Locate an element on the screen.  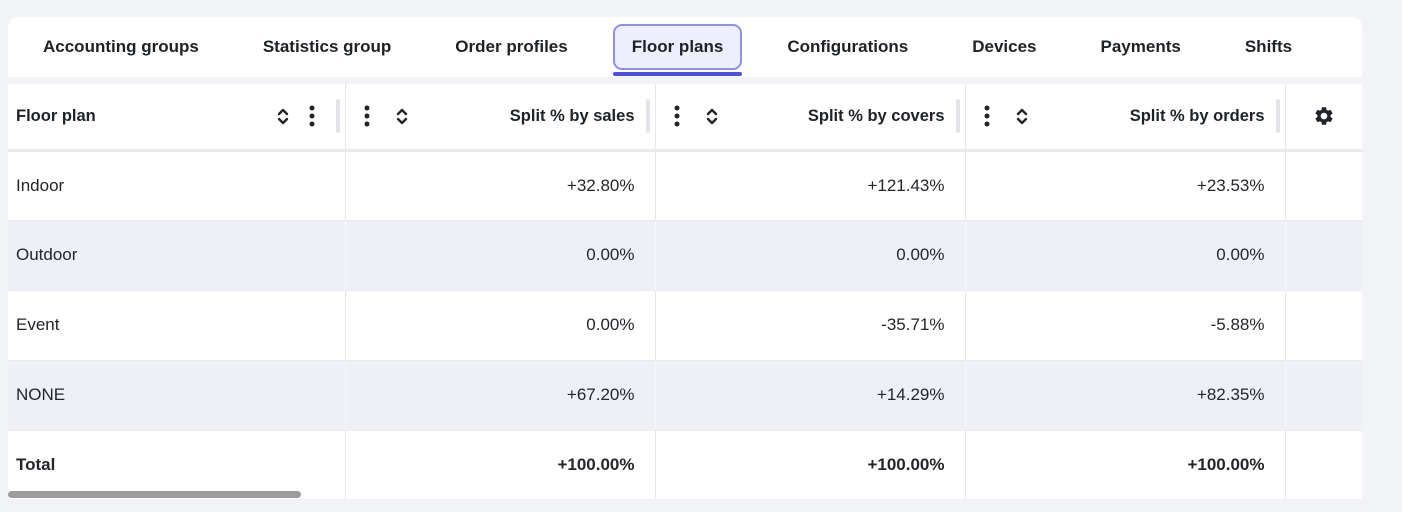
tab-accounting-groups: Accounting groups is located at coordinates (121, 47).